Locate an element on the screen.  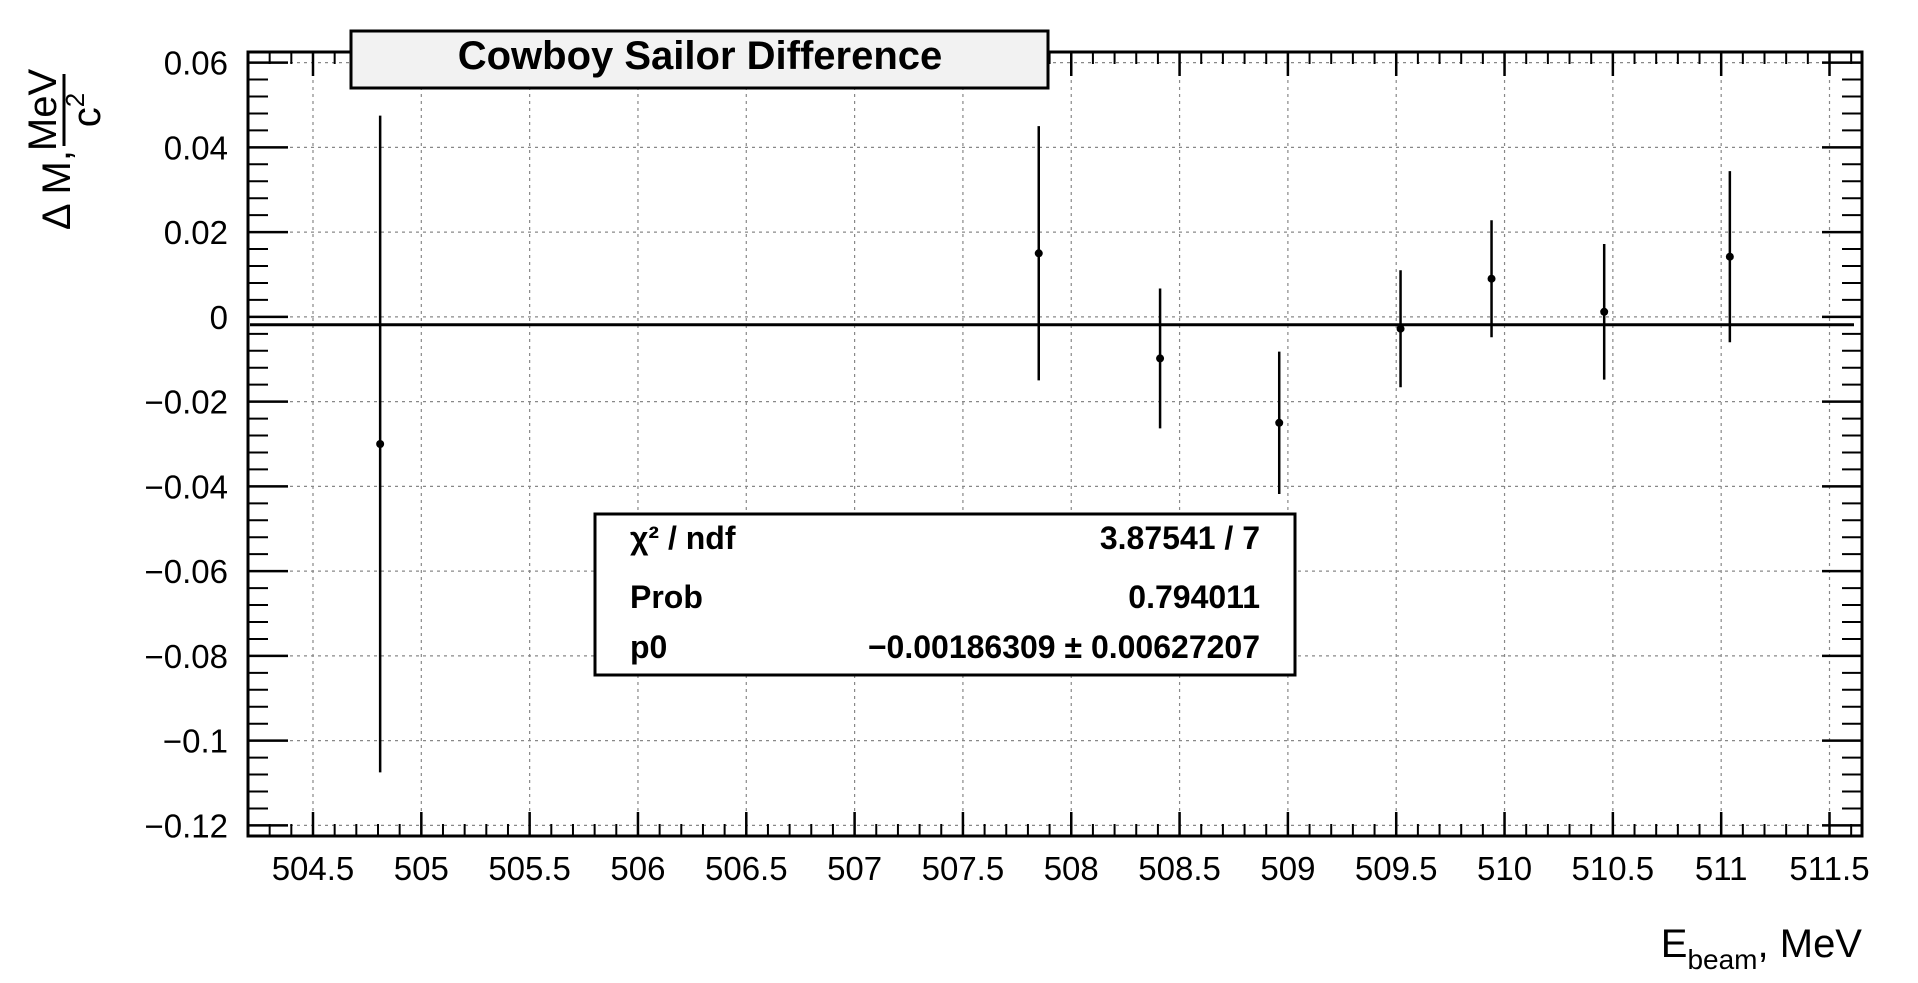
y-tick-label: 0.06 is located at coordinates (196, 63).